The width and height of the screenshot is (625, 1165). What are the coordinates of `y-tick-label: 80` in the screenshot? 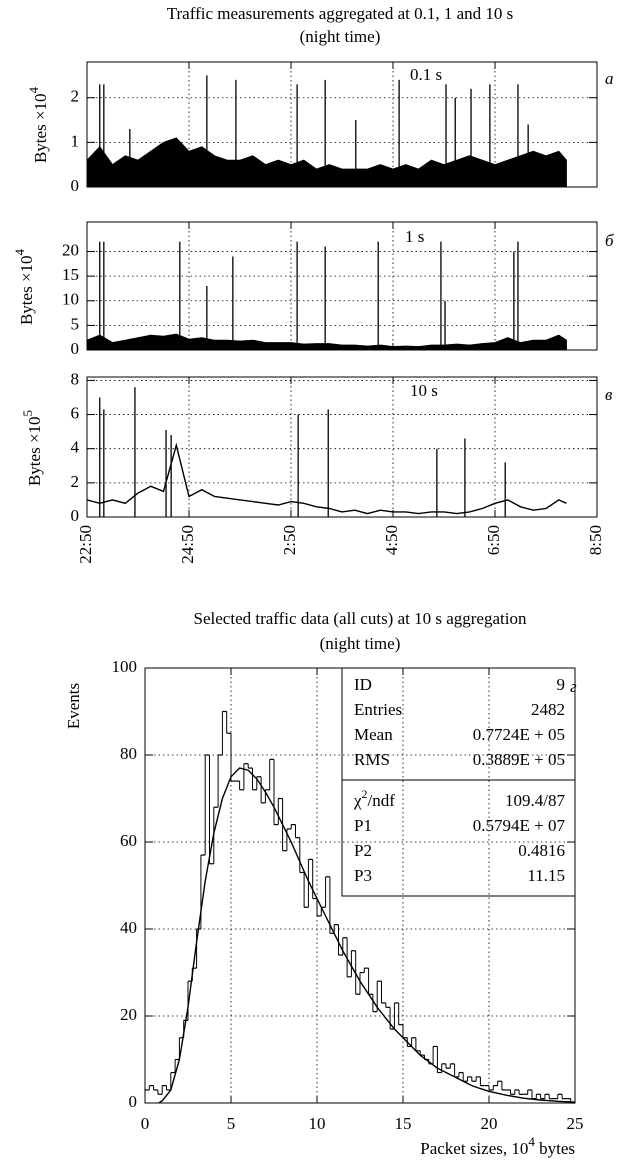 It's located at (128, 753).